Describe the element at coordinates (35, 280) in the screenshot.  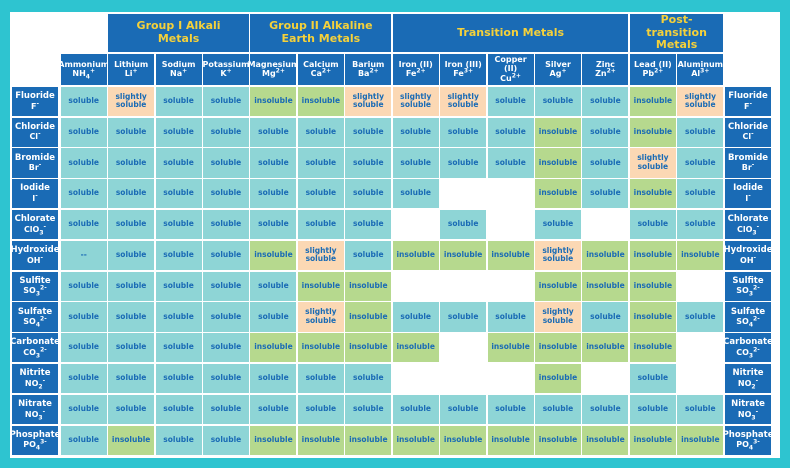
I see `anion-name: Sulfite` at that location.